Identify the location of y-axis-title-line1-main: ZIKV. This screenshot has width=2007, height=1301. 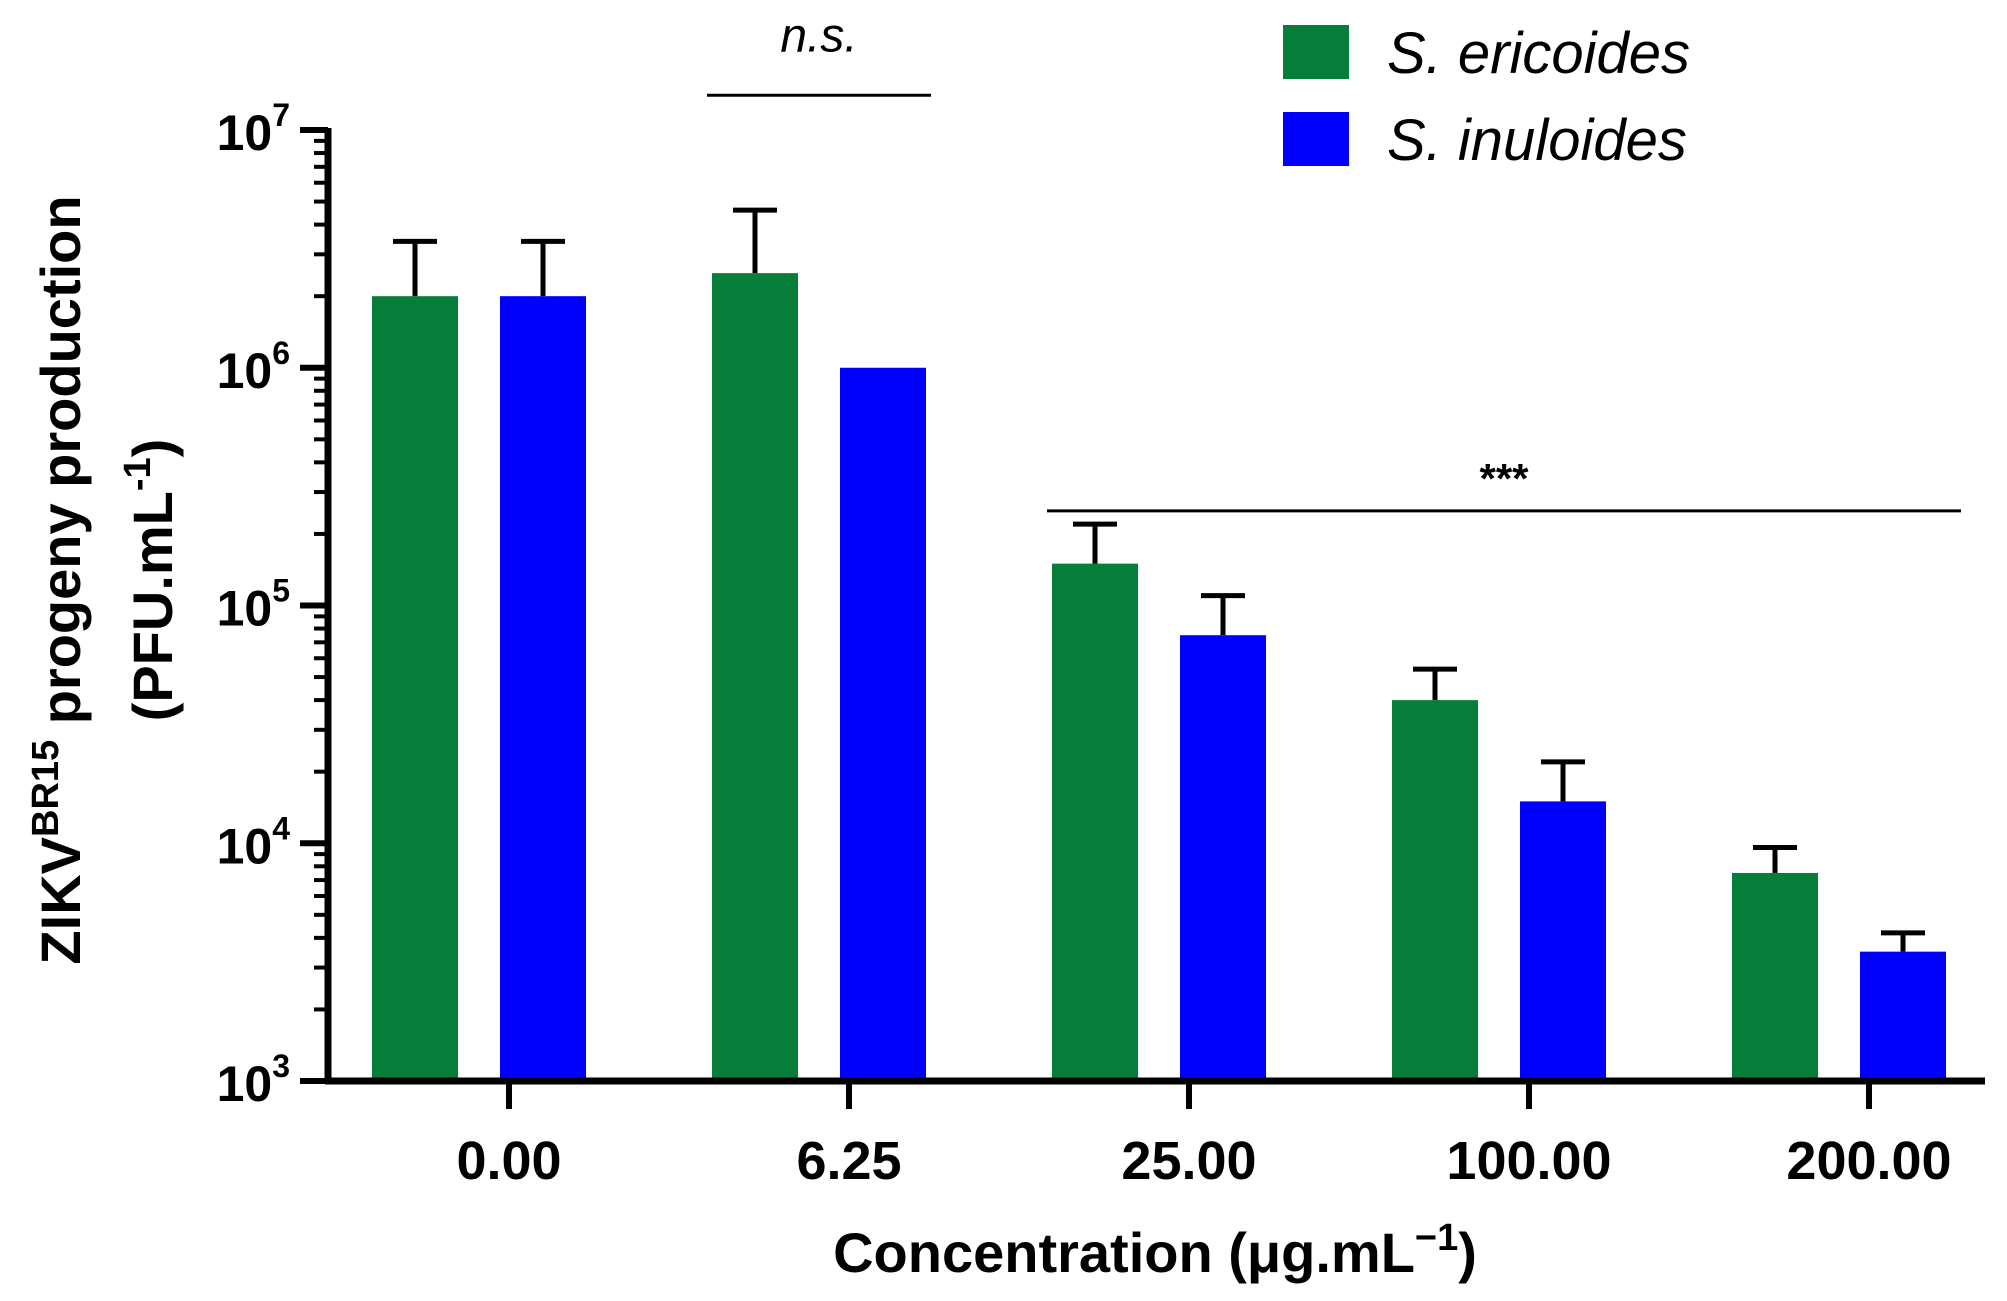
(60, 901).